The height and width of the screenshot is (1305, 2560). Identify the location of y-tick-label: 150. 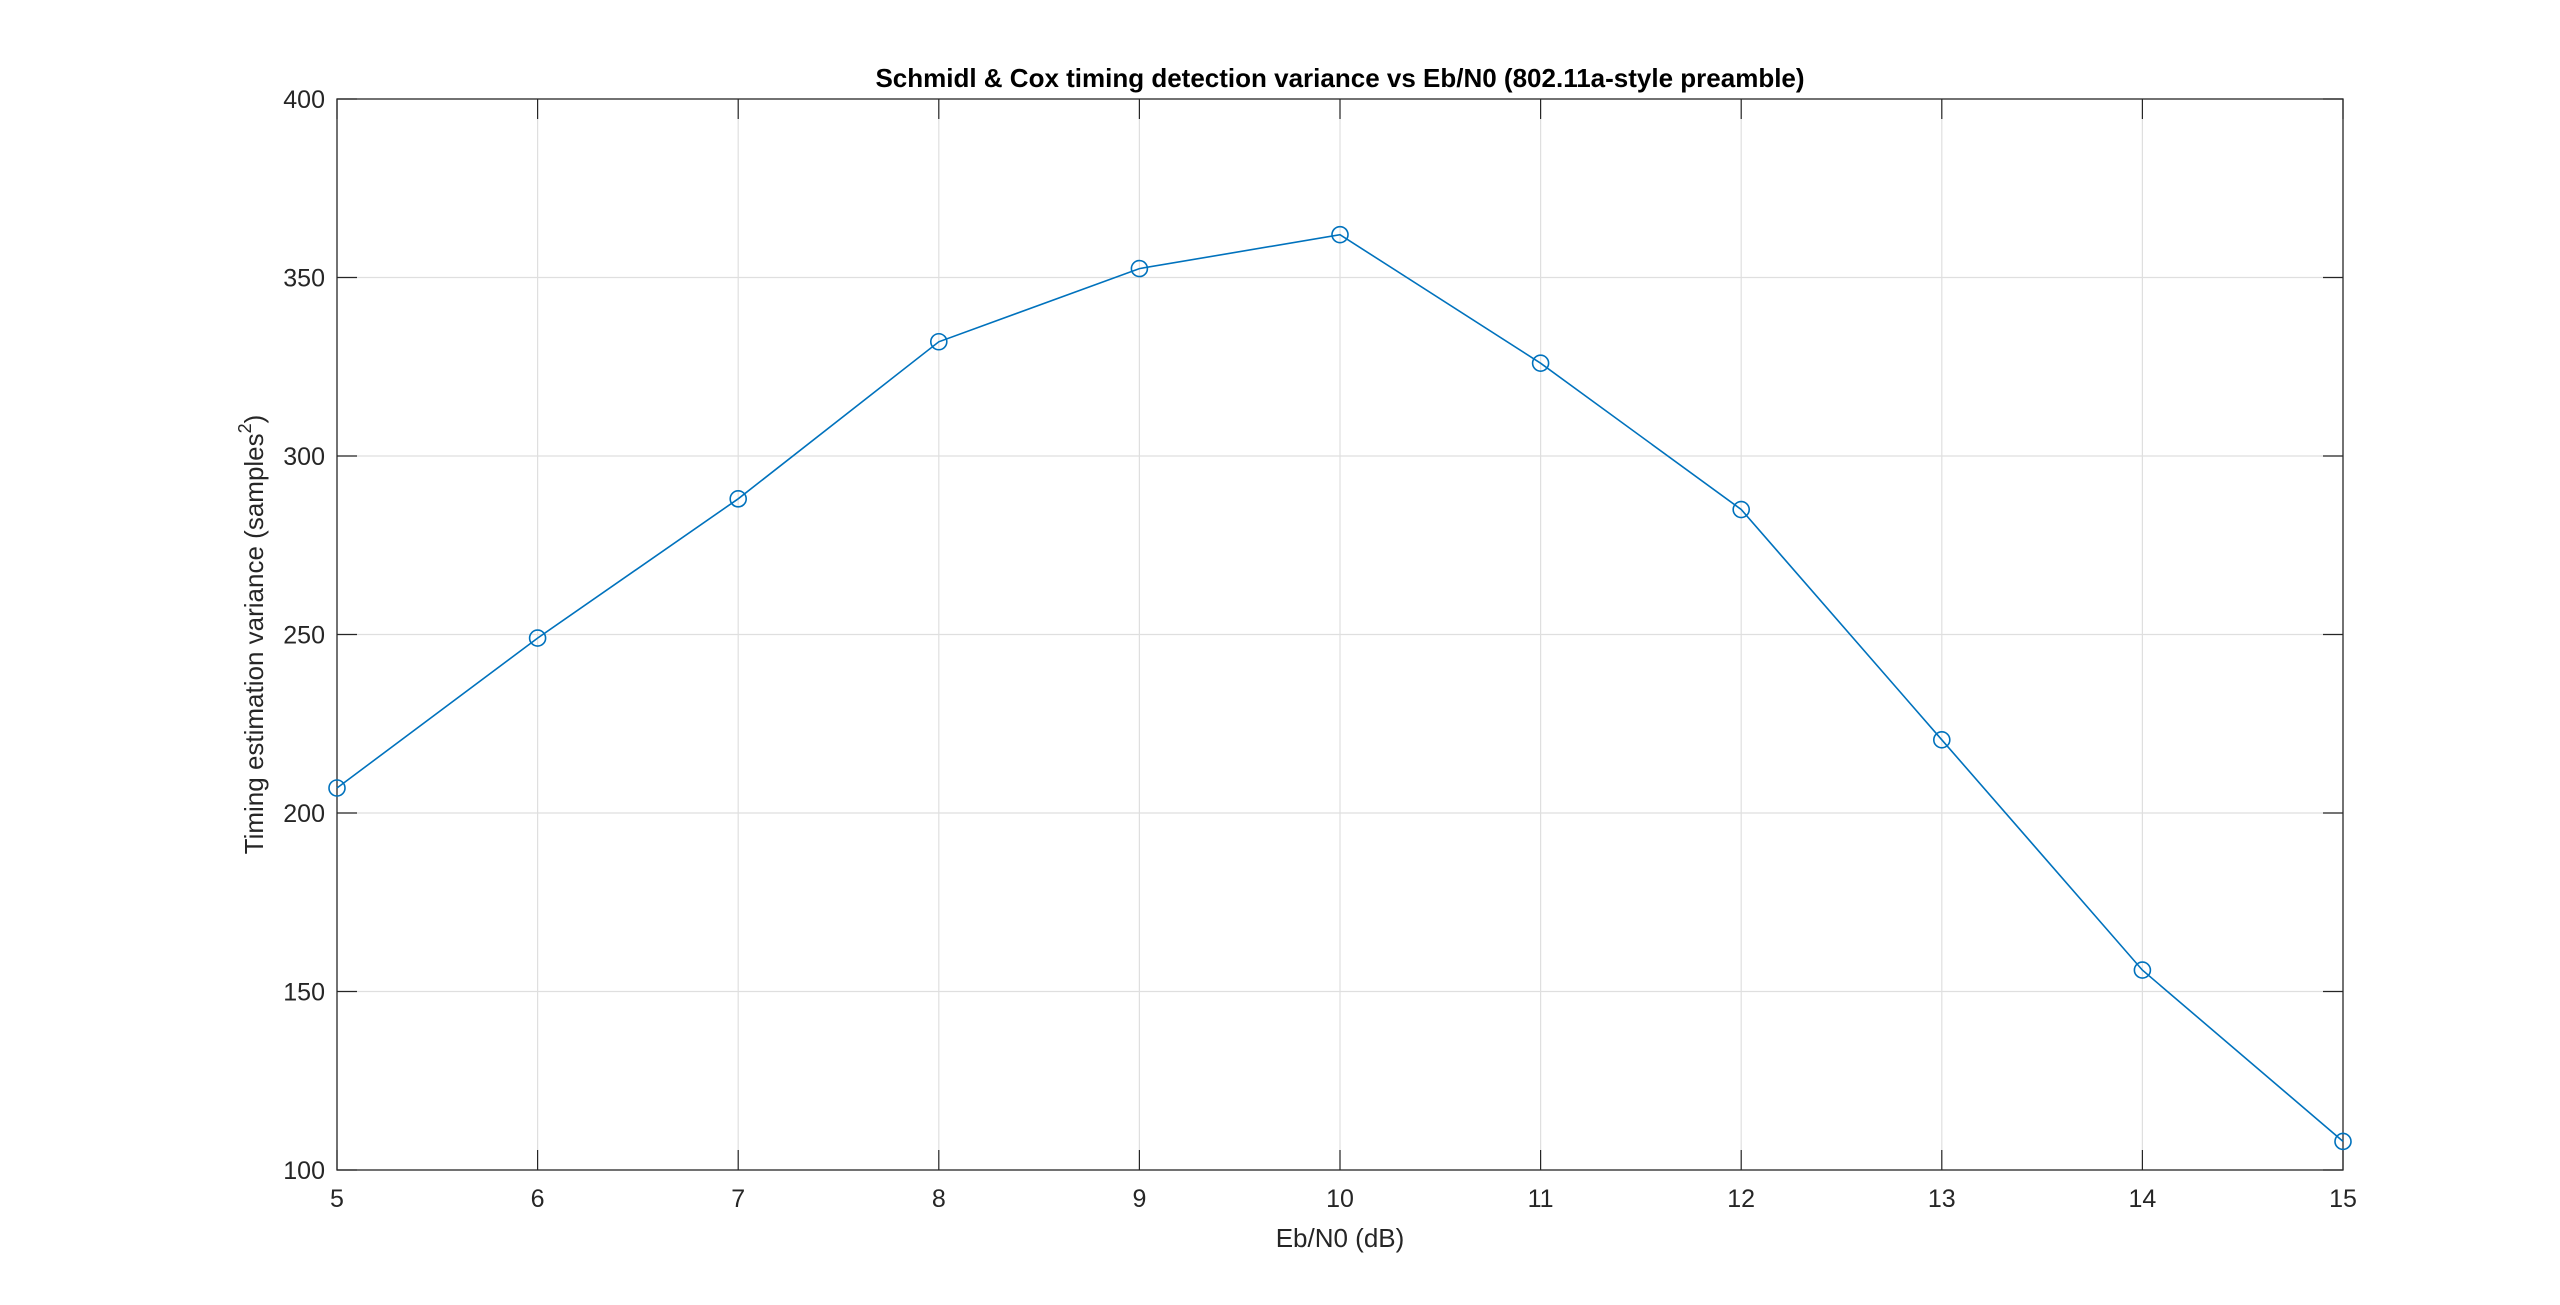
(304, 993).